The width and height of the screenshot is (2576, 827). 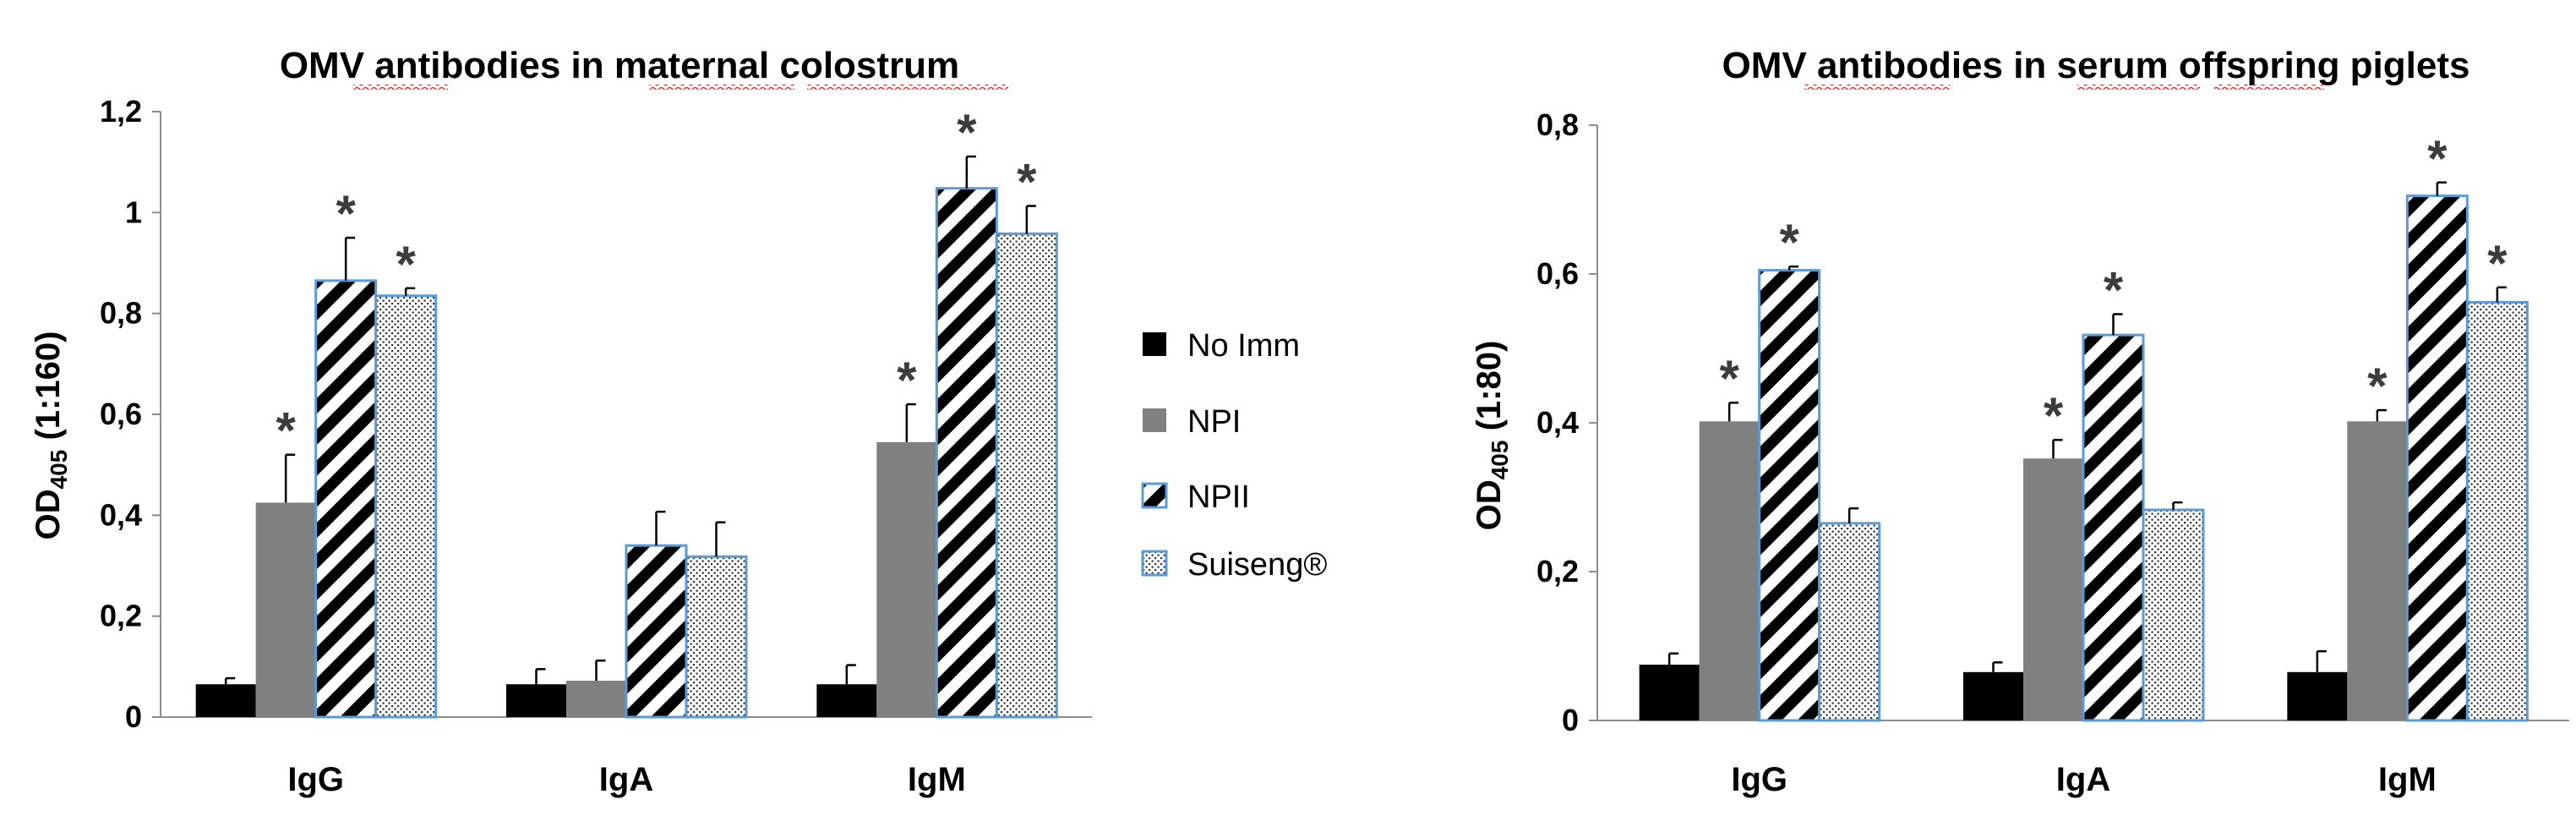 I want to click on legend-label: No Imm, so click(x=1243, y=346).